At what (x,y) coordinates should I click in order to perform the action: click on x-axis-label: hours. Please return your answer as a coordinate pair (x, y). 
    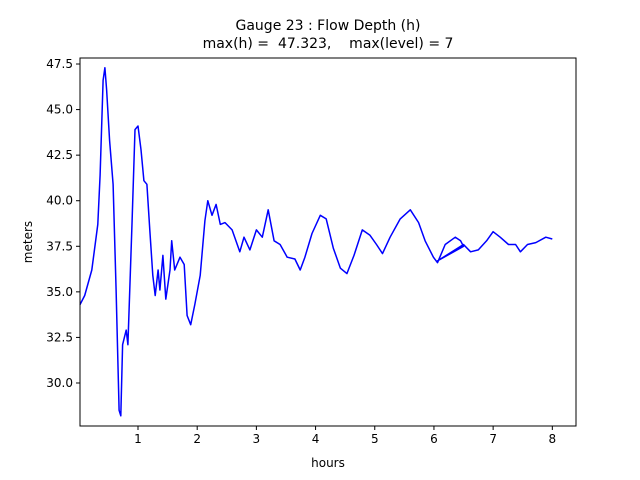
    Looking at the image, I should click on (328, 463).